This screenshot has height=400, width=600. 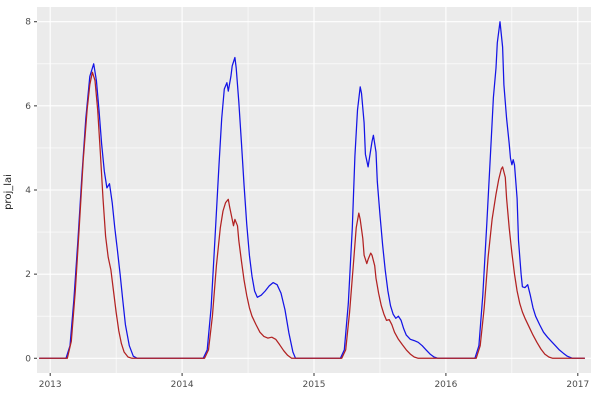 I want to click on x-tick-label: 2016, so click(x=445, y=385).